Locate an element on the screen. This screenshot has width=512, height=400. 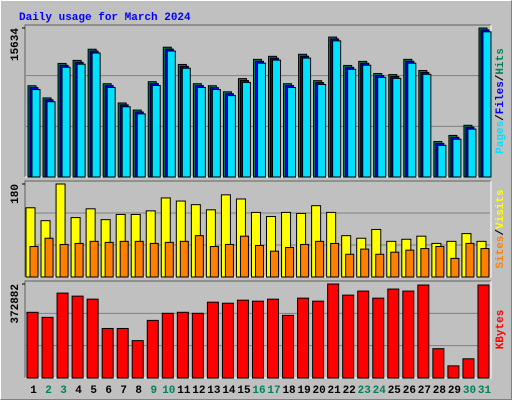
x-tick-label: 22 is located at coordinates (349, 391).